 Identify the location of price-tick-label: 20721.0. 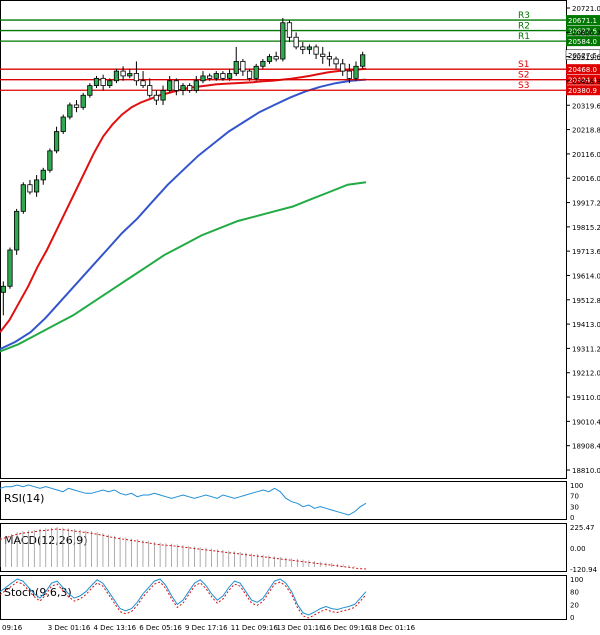
(586, 9).